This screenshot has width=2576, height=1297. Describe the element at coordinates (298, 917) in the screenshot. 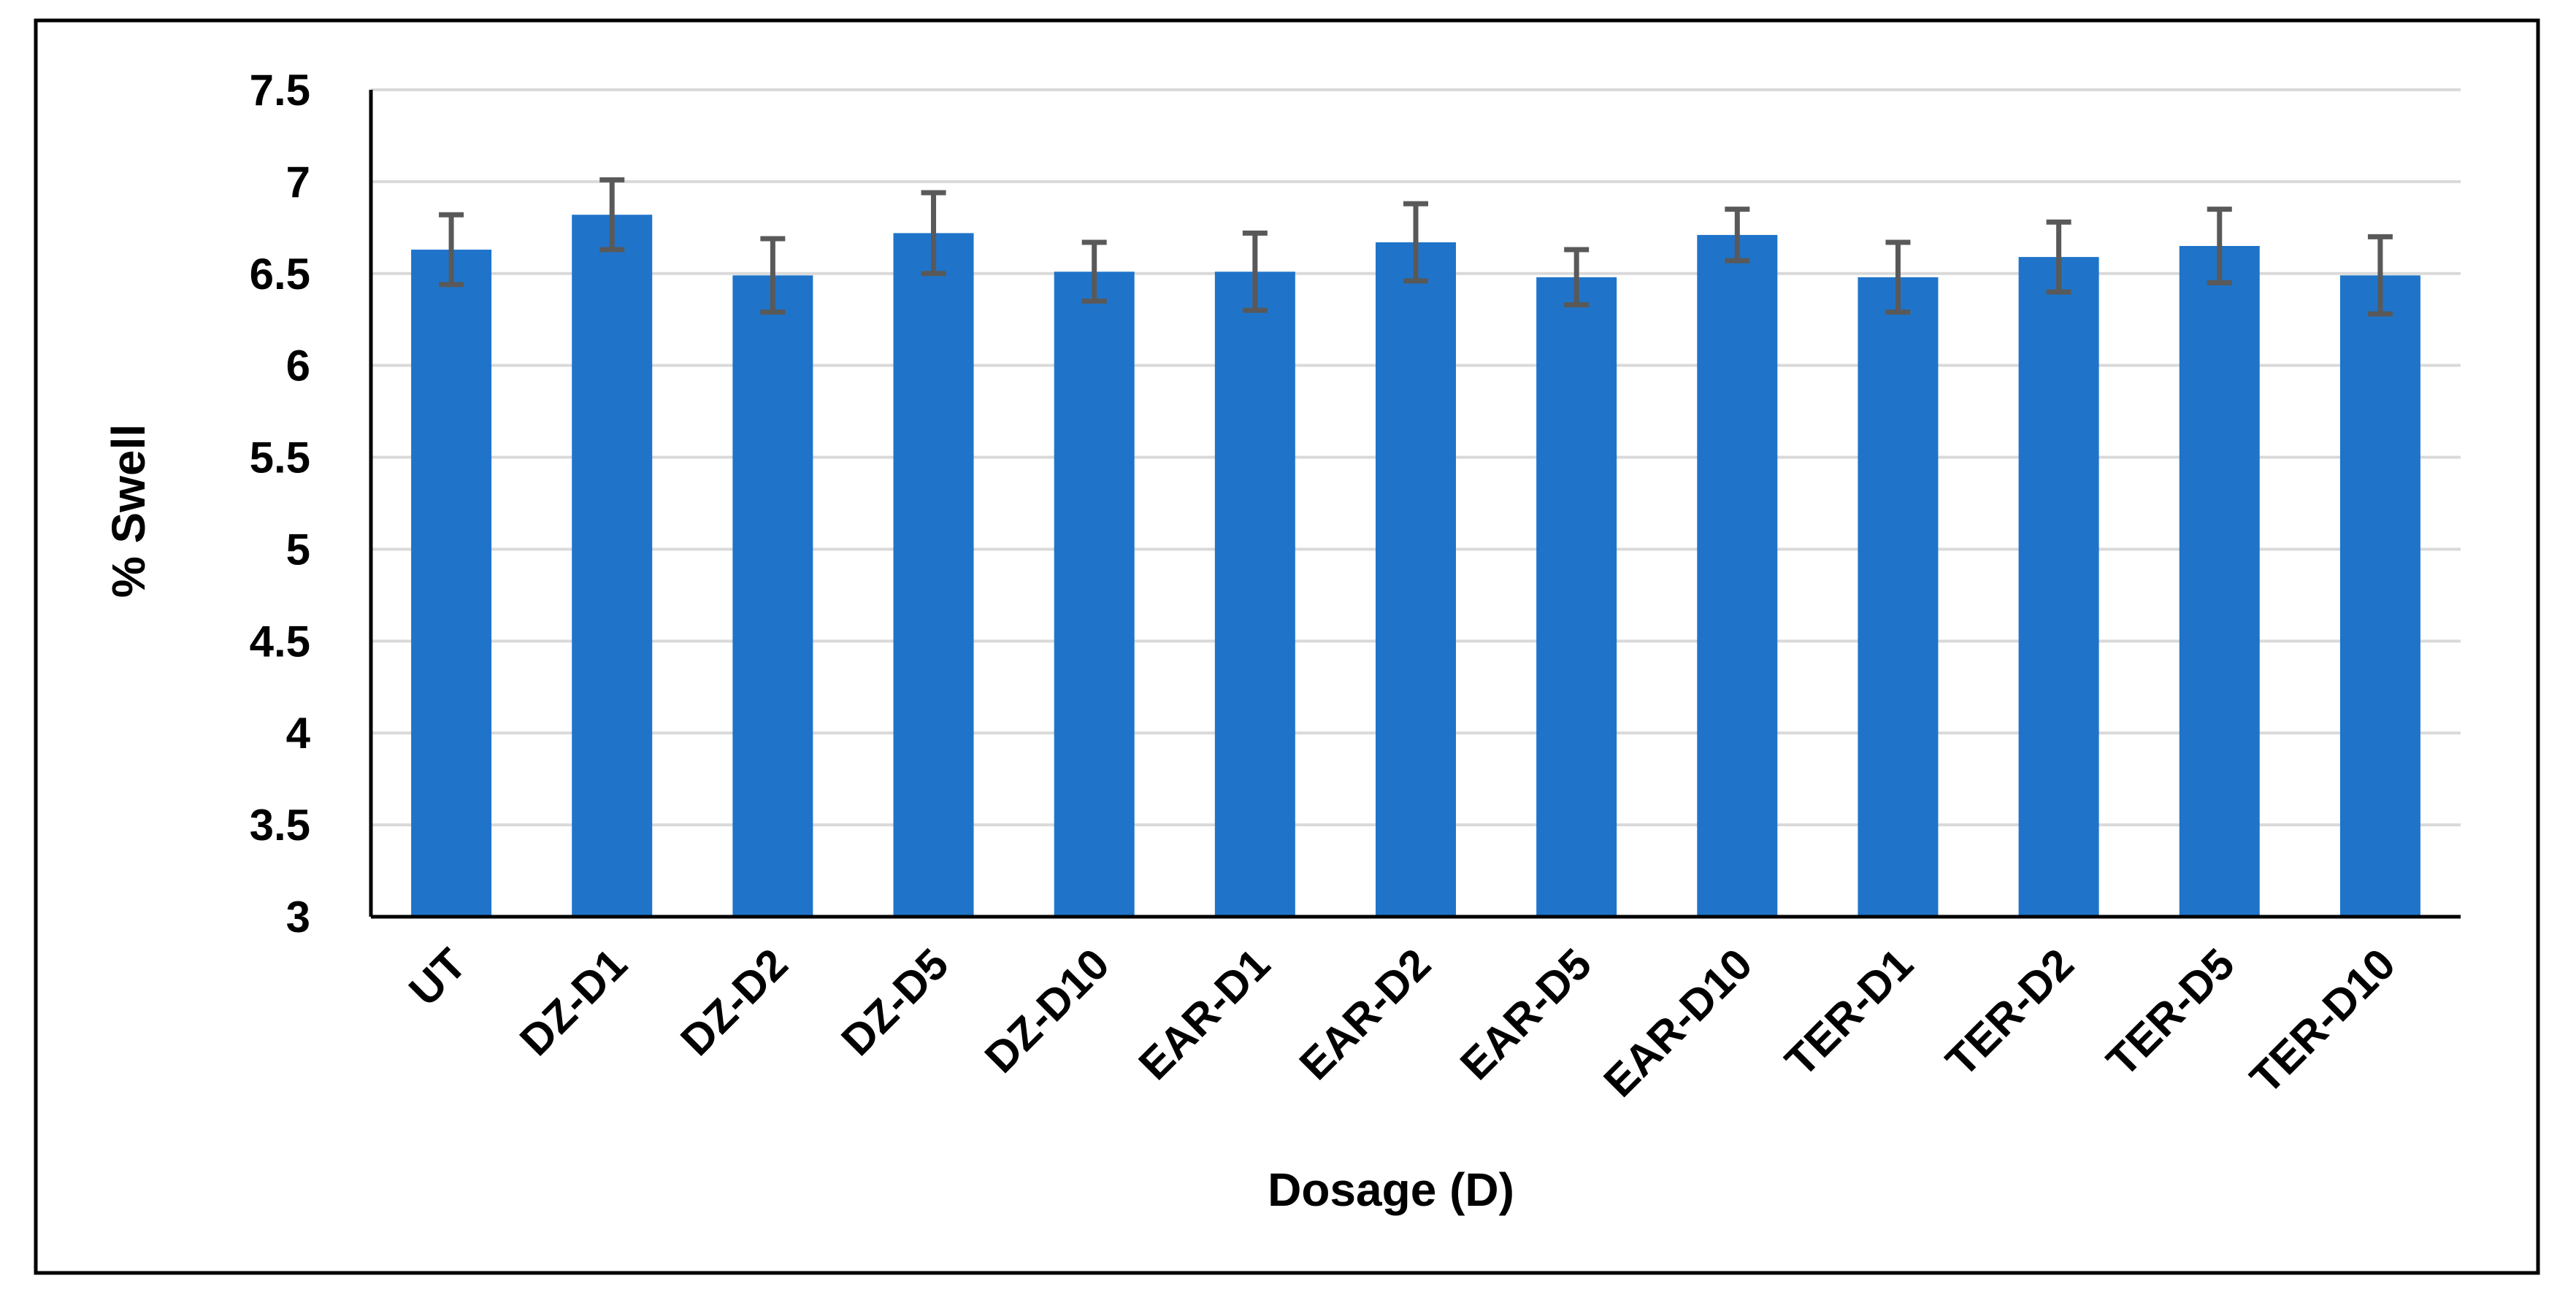

I see `y-tick-label: 3` at that location.